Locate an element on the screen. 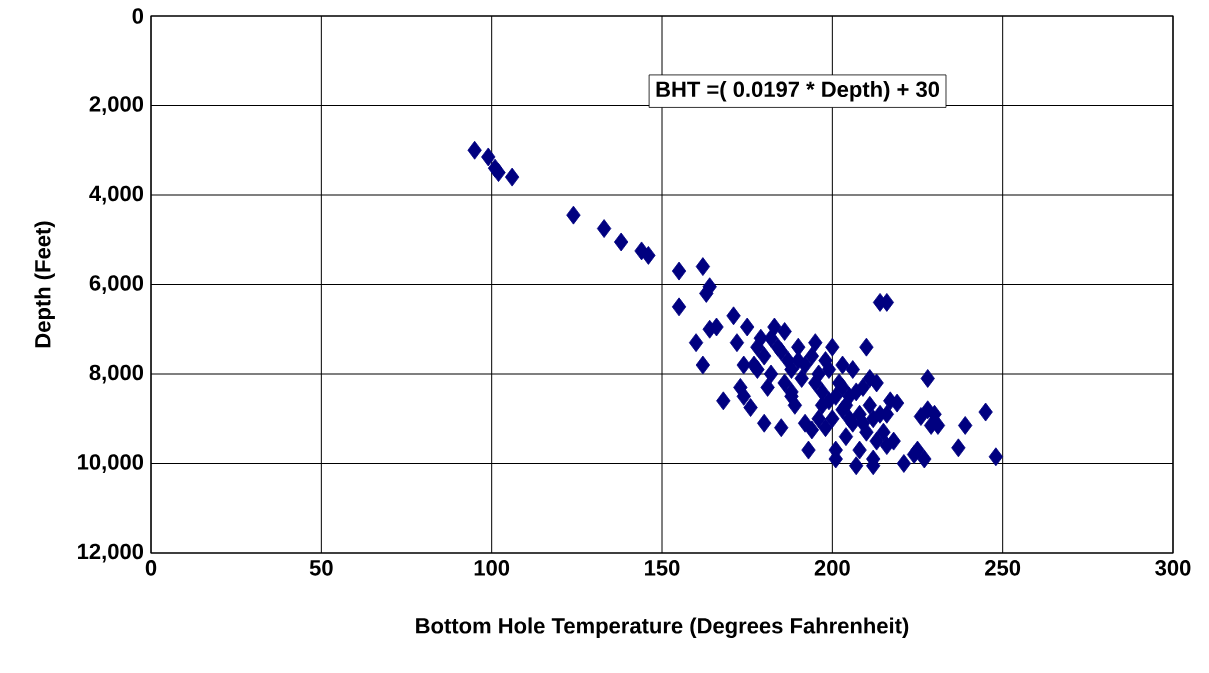 This screenshot has width=1209, height=673. y-tick-label: 8,000 is located at coordinates (116, 374).